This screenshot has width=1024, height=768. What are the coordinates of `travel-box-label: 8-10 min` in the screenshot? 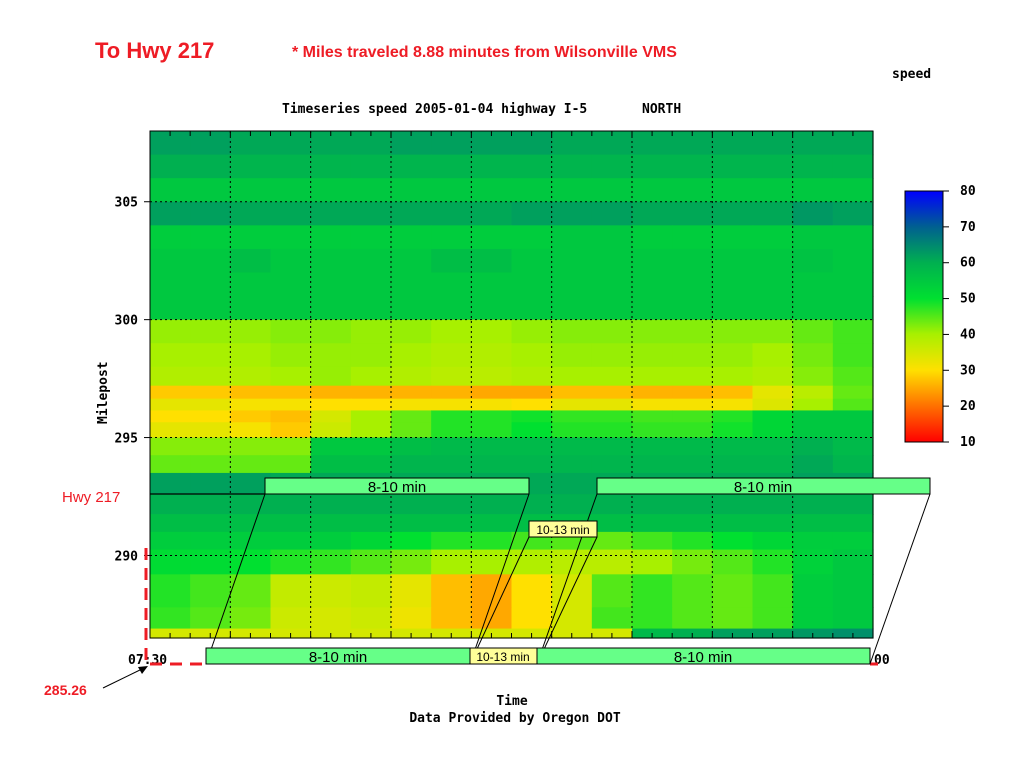 It's located at (397, 487).